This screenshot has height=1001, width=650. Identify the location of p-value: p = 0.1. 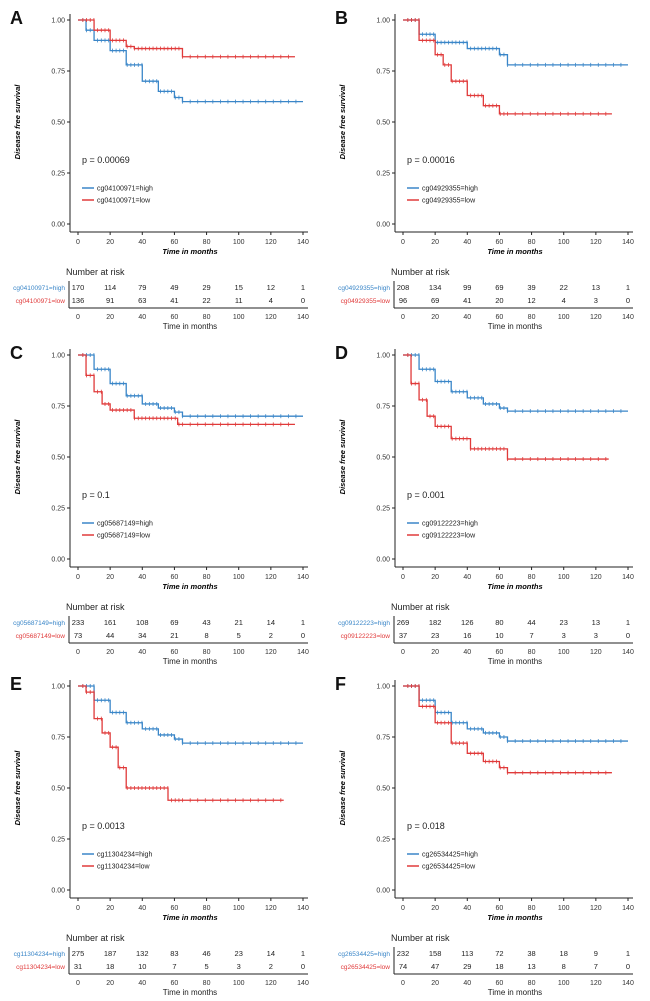
(96, 495).